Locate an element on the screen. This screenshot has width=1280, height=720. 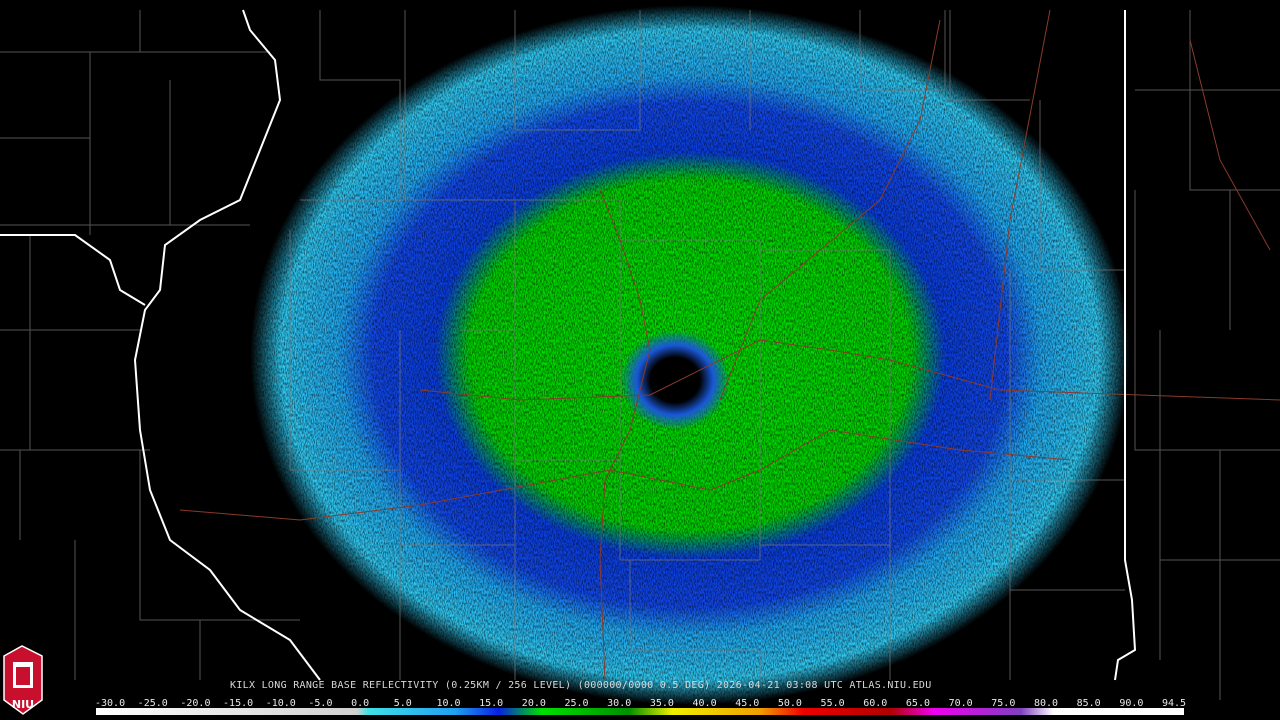
scale-label: -10.0 is located at coordinates (281, 703).